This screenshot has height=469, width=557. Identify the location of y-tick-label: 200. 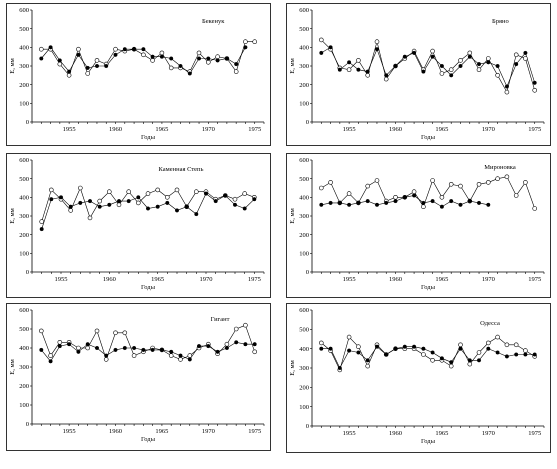
(24, 85).